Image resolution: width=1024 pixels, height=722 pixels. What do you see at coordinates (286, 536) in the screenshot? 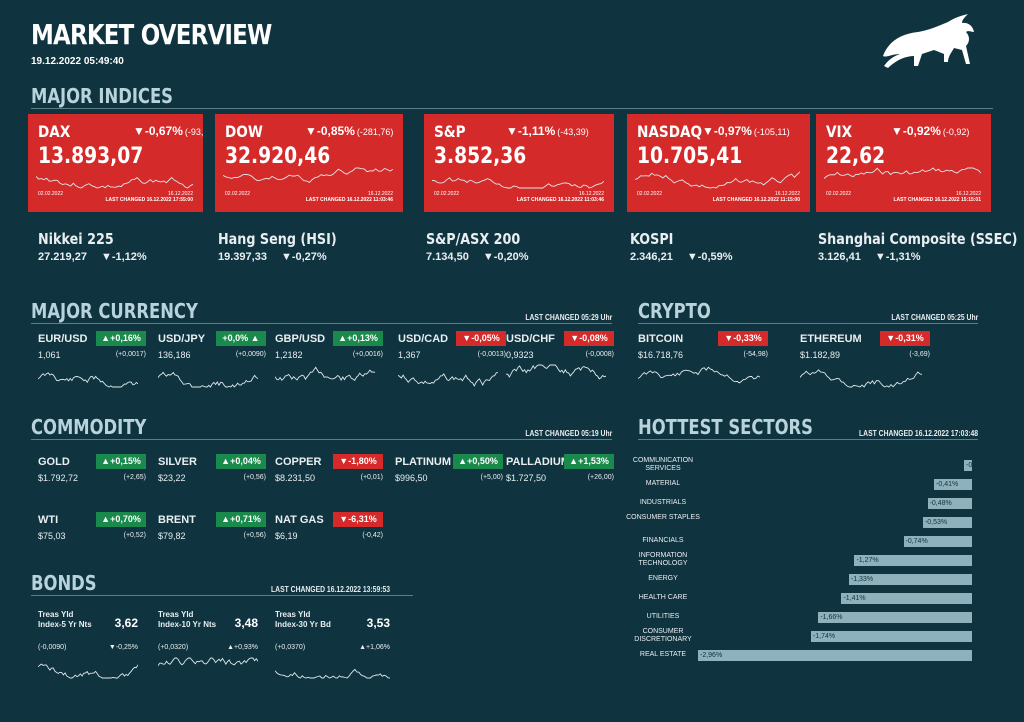
I see `quote-price: $6,19` at bounding box center [286, 536].